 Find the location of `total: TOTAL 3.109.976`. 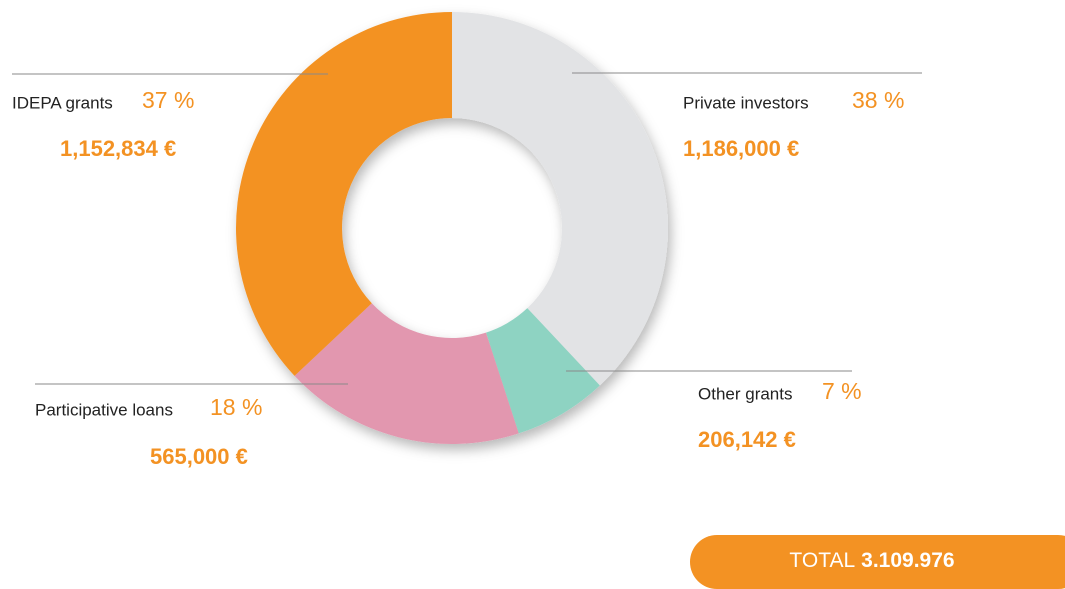

total: TOTAL 3.109.976 is located at coordinates (871, 560).